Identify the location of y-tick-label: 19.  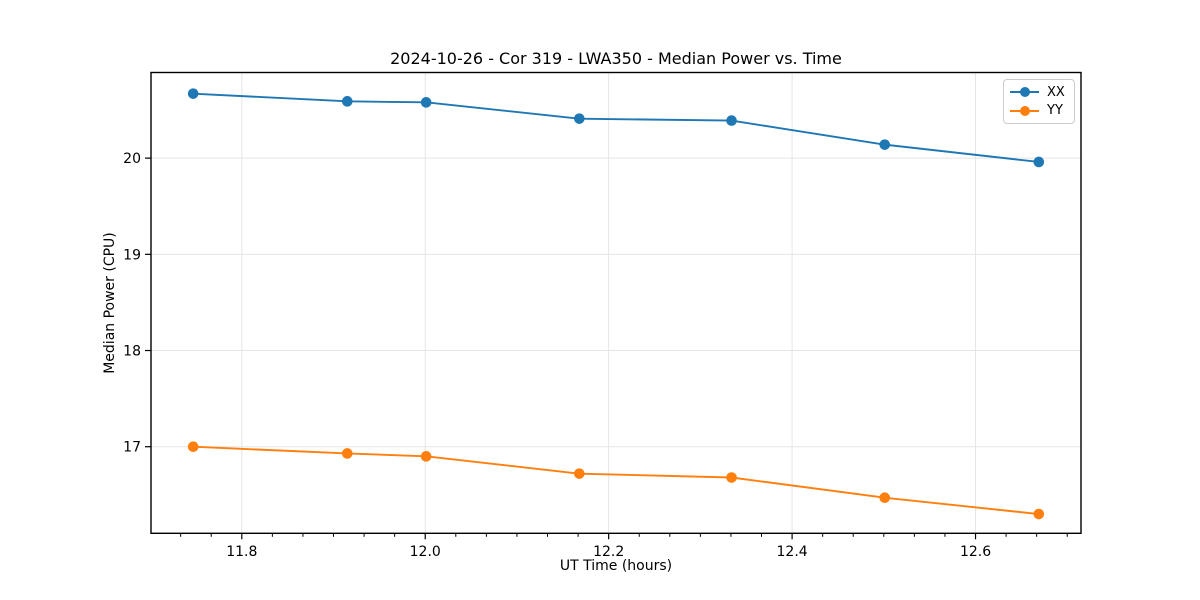
(132, 255).